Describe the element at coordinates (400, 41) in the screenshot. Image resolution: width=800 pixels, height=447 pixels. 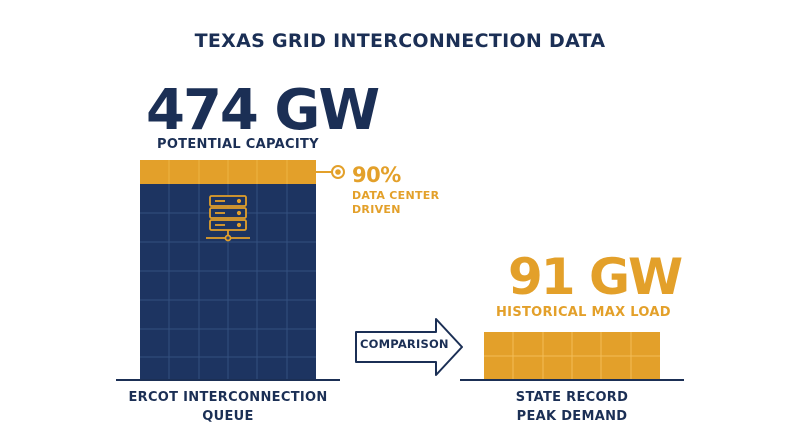
I see `page-title: TEXAS GRID INTERCONNECTION DATA` at that location.